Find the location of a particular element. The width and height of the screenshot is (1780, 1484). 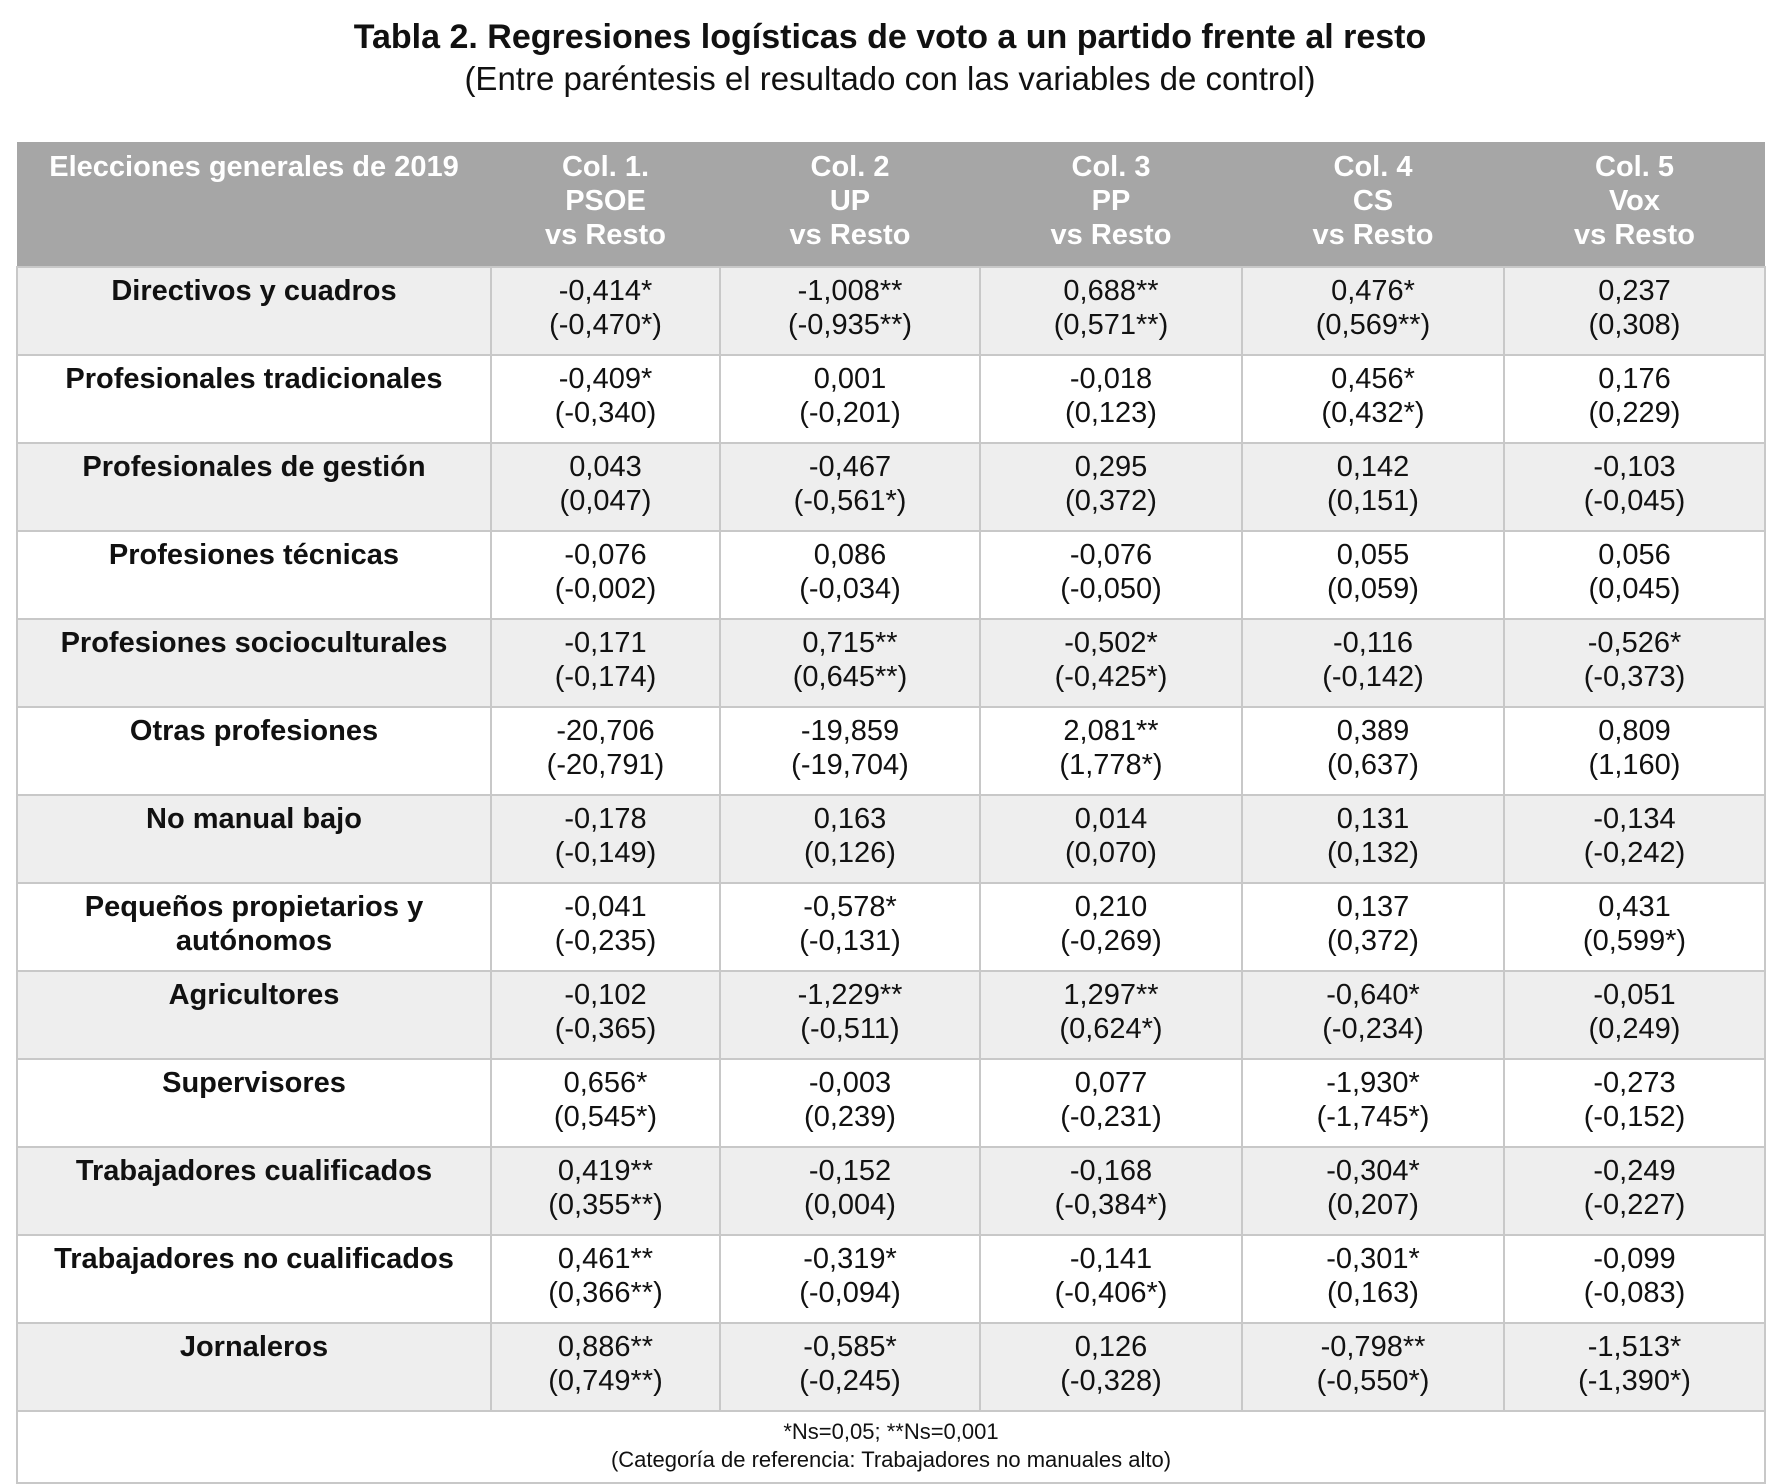

coefficient-cell: 0,001 (-0,201) is located at coordinates (850, 399).